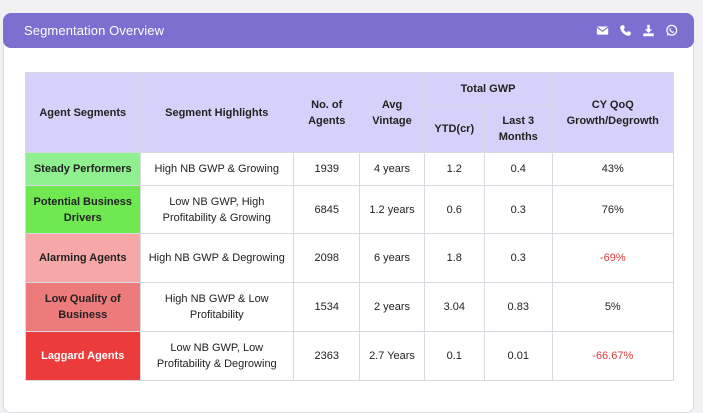 Image resolution: width=703 pixels, height=413 pixels. I want to click on header-agent-segments: Agent Segments, so click(83, 112).